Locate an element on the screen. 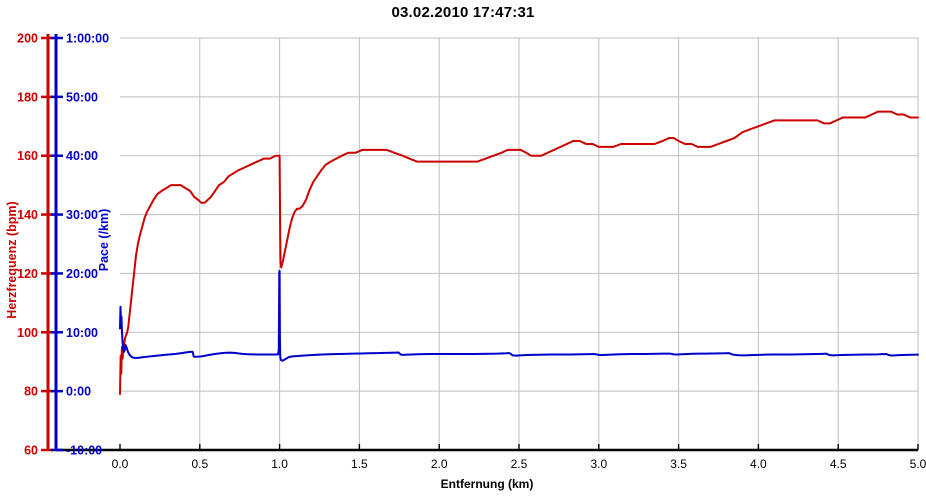 The image size is (926, 496). y-tick-label-pace: 30:00 is located at coordinates (82, 215).